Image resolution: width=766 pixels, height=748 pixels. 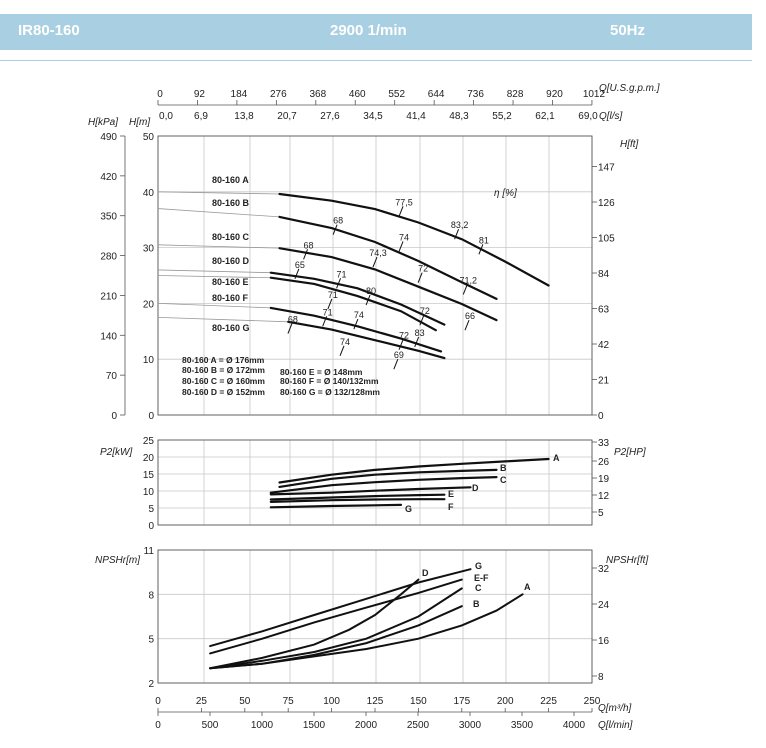 I want to click on head-curve-g, so click(x=366, y=340).